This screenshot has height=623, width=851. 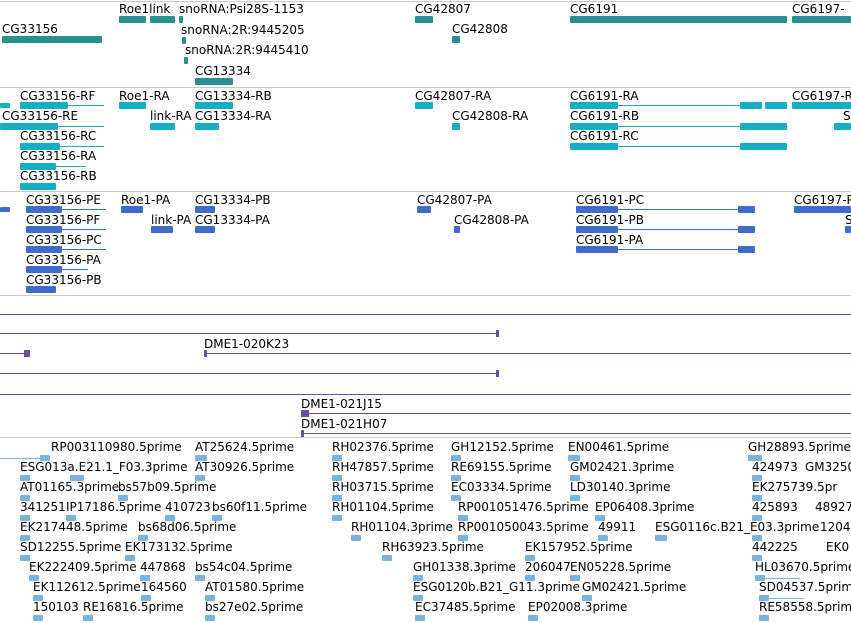 What do you see at coordinates (805, 587) in the screenshot?
I see `est-label: SD04537.5prime` at bounding box center [805, 587].